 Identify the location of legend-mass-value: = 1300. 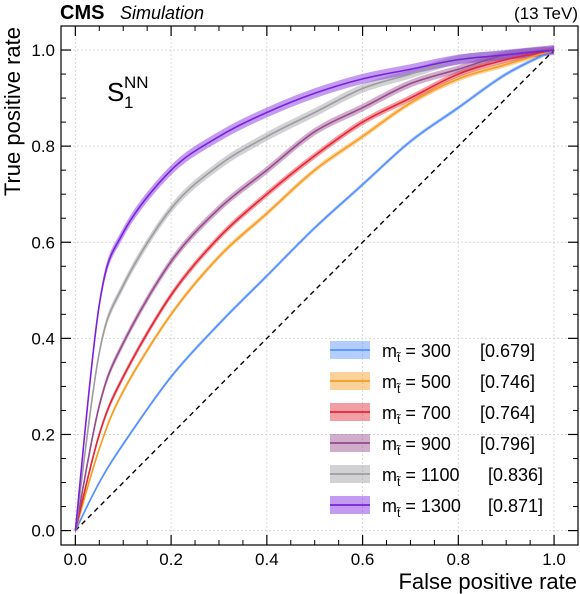
(430, 506).